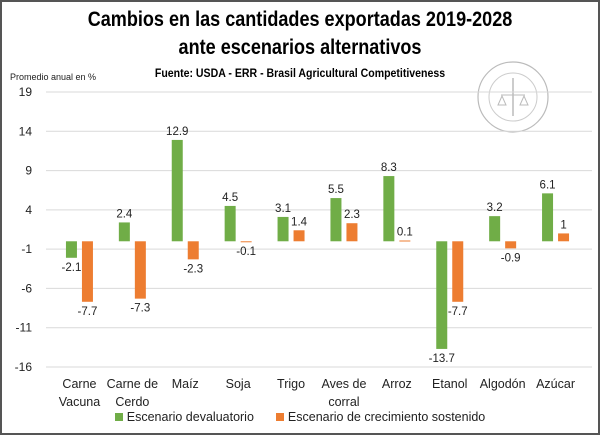 This screenshot has height=435, width=600. I want to click on legend-label: Escenario de crecimiento sostenido, so click(386, 417).